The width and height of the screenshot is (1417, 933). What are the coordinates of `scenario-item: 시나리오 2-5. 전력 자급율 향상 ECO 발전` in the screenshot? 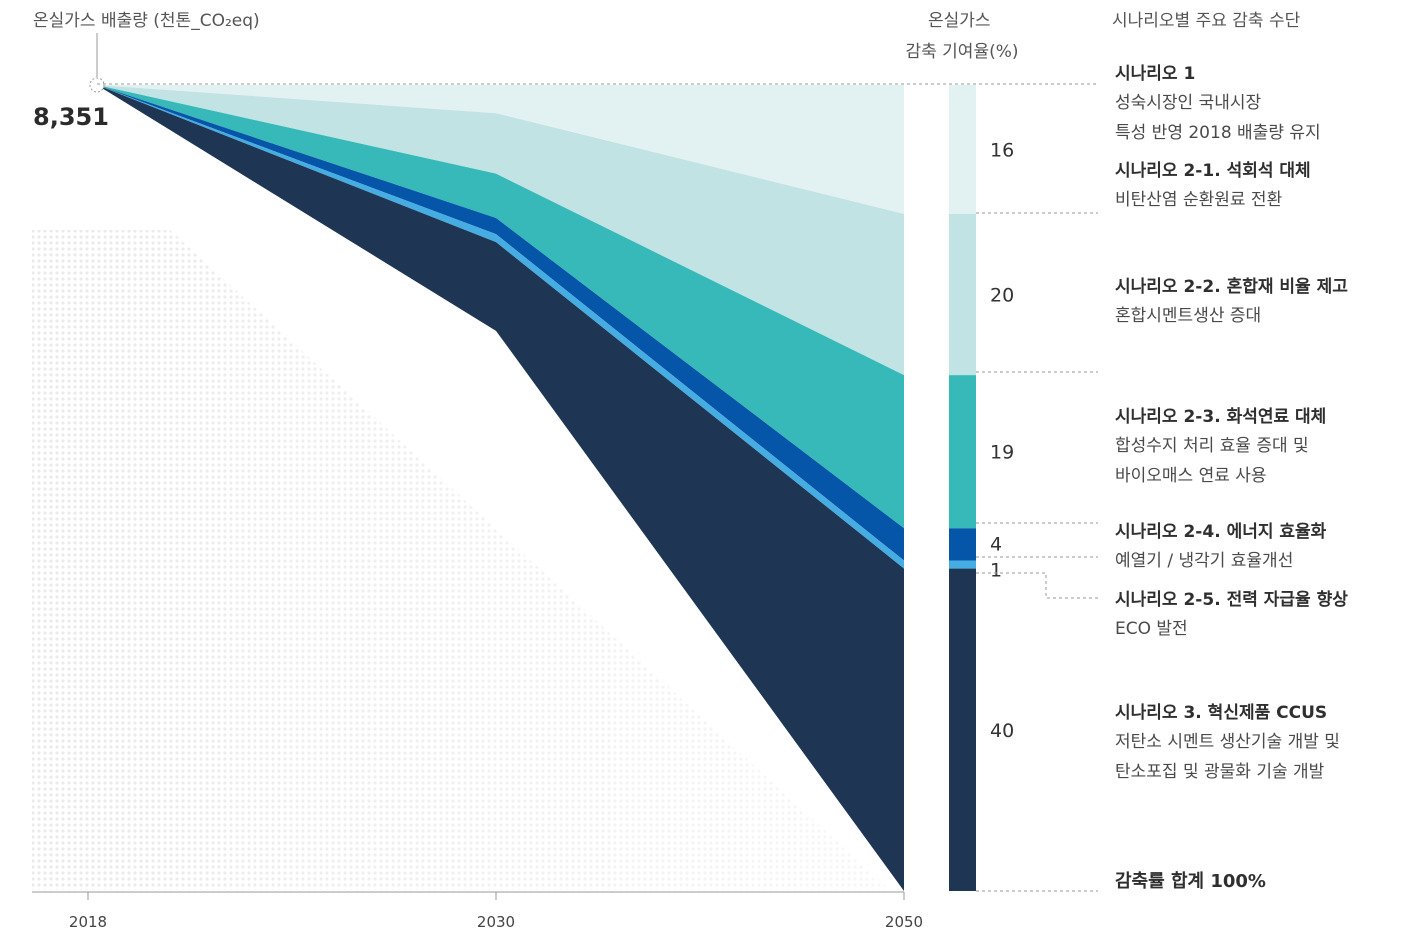 It's located at (1231, 614).